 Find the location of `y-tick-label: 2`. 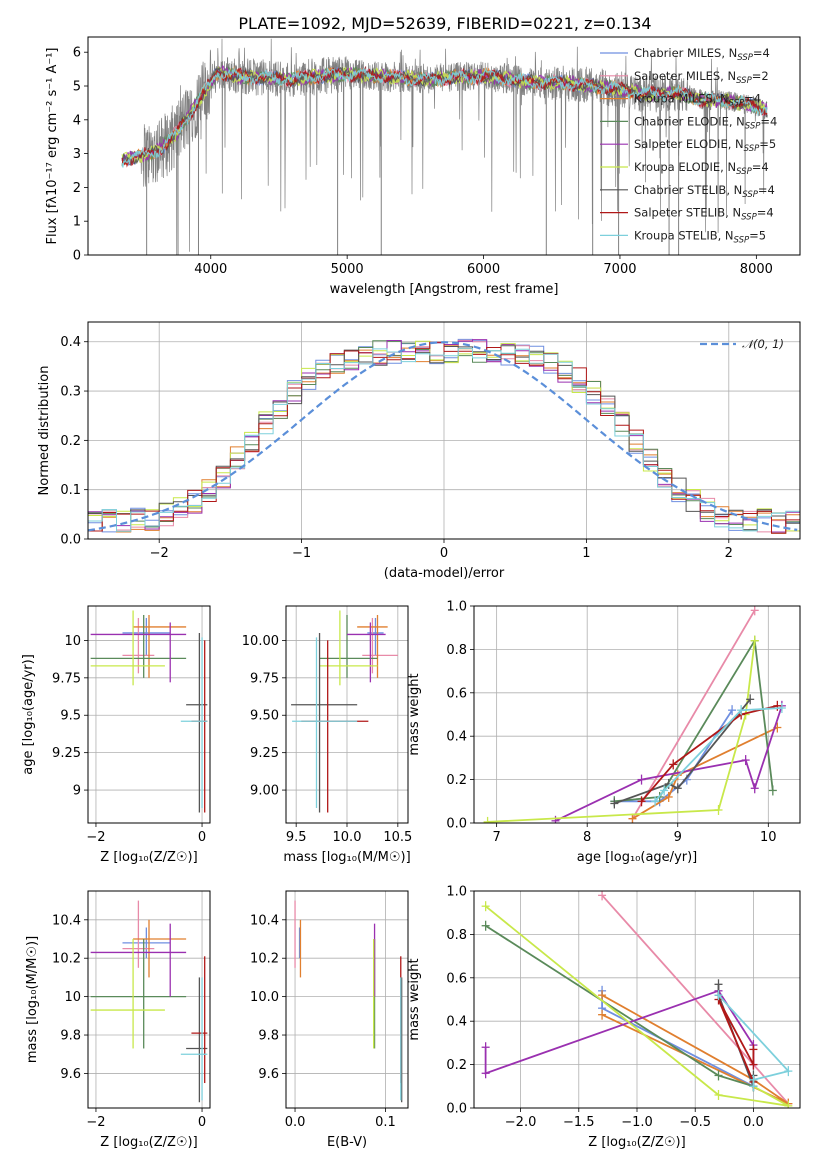

y-tick-label: 2 is located at coordinates (77, 188).